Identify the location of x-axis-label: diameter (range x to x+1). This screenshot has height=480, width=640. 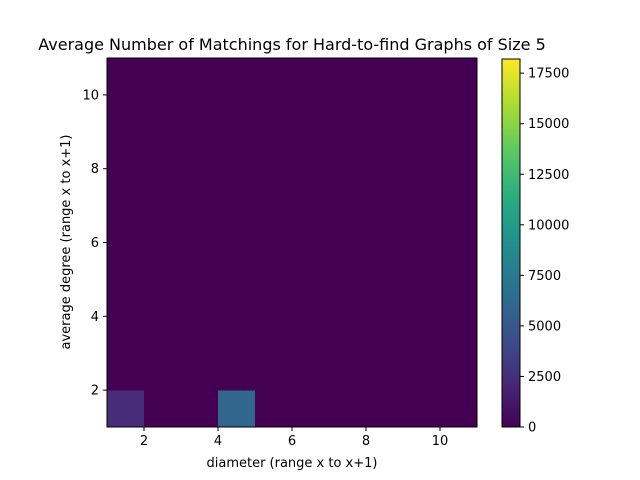
(291, 463).